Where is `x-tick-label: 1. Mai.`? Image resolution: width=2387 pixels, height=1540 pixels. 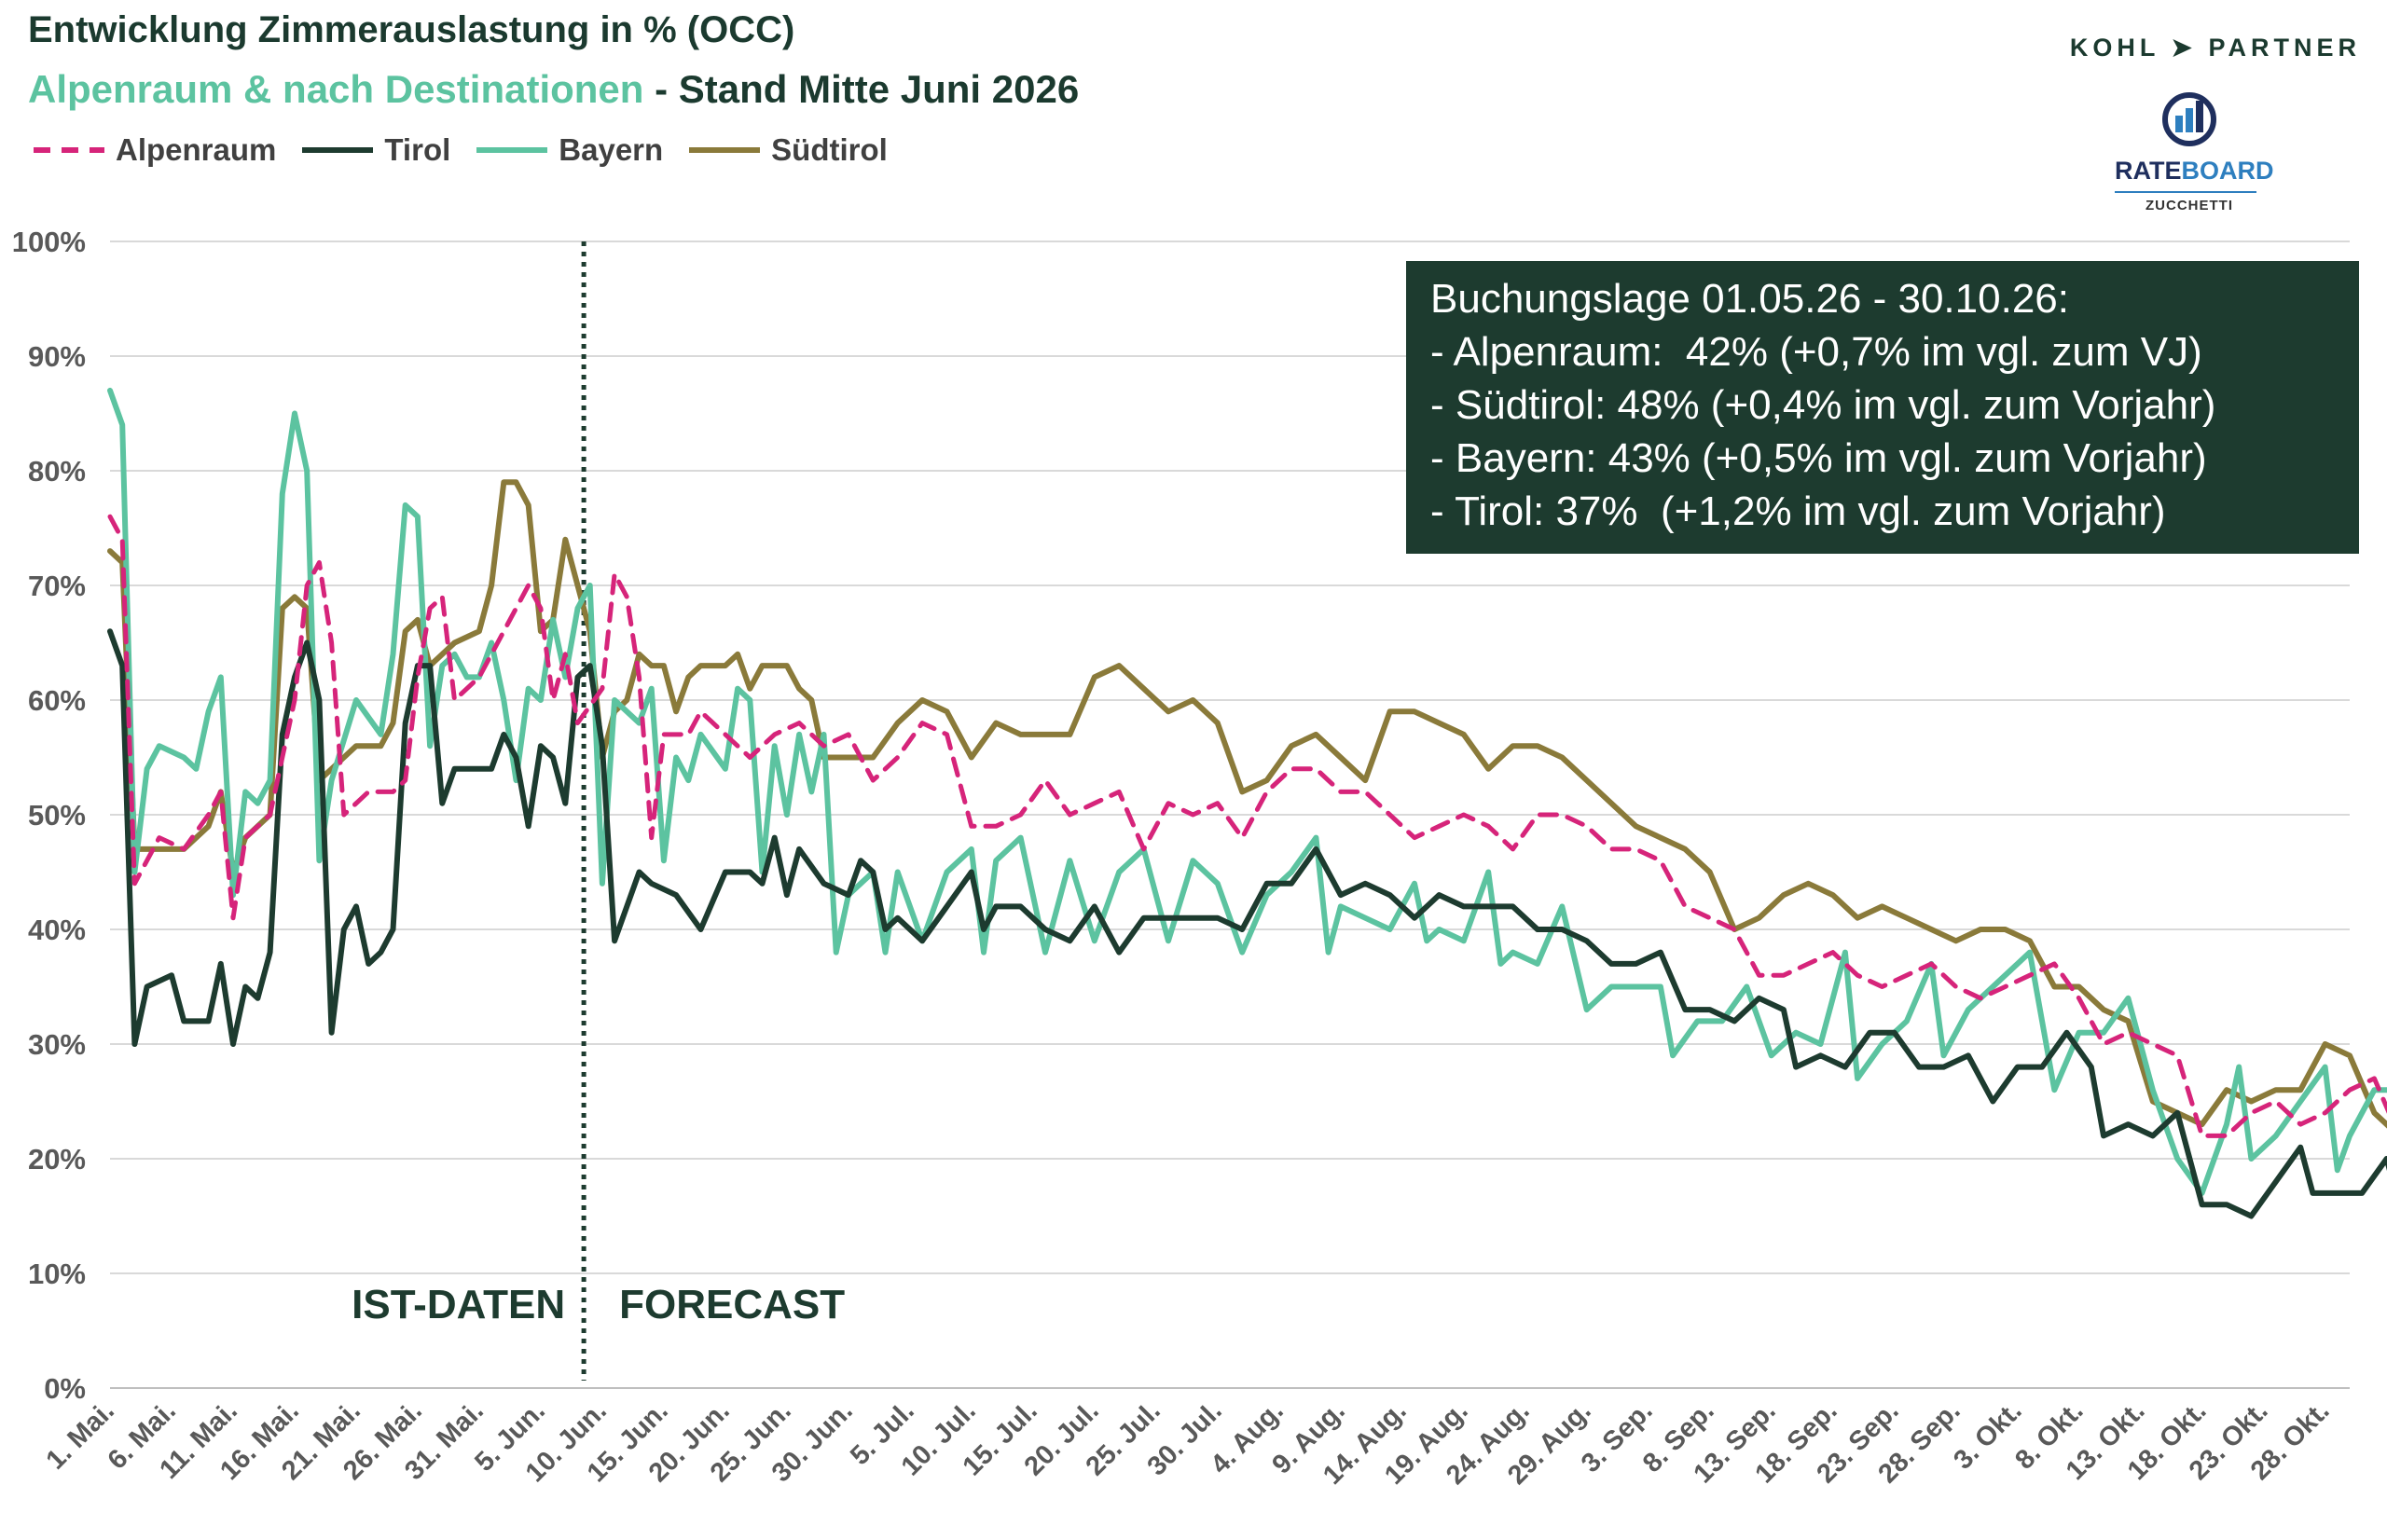
x-tick-label: 1. Mai. is located at coordinates (80, 1435).